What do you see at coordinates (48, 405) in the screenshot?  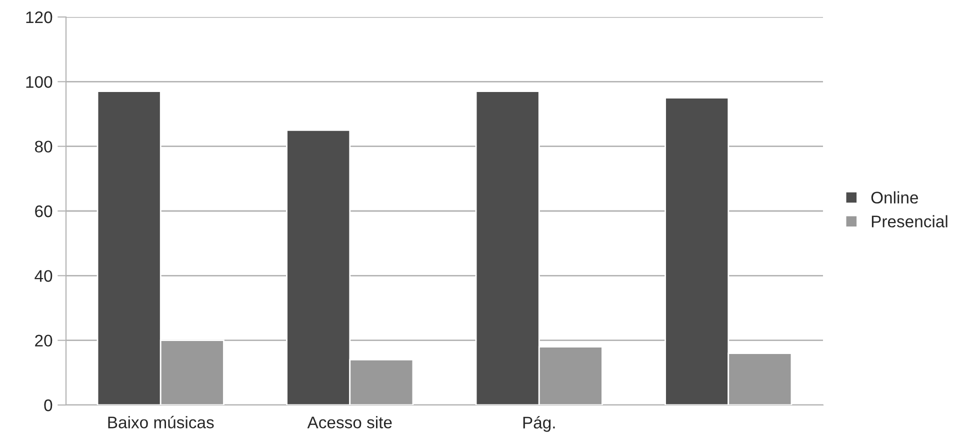 I see `y-tick-label: 0` at bounding box center [48, 405].